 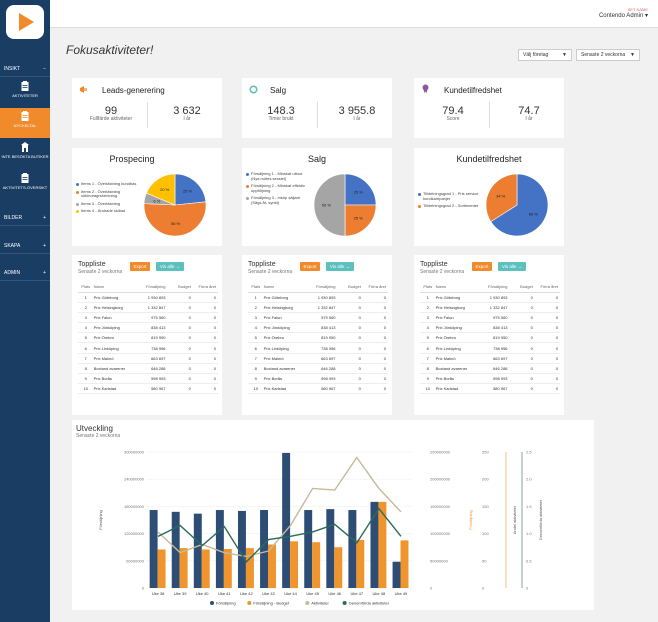 I want to click on sidebar-item-inte-besokta: INTE BESÖKTA BUTIKER, so click(x=25, y=154).